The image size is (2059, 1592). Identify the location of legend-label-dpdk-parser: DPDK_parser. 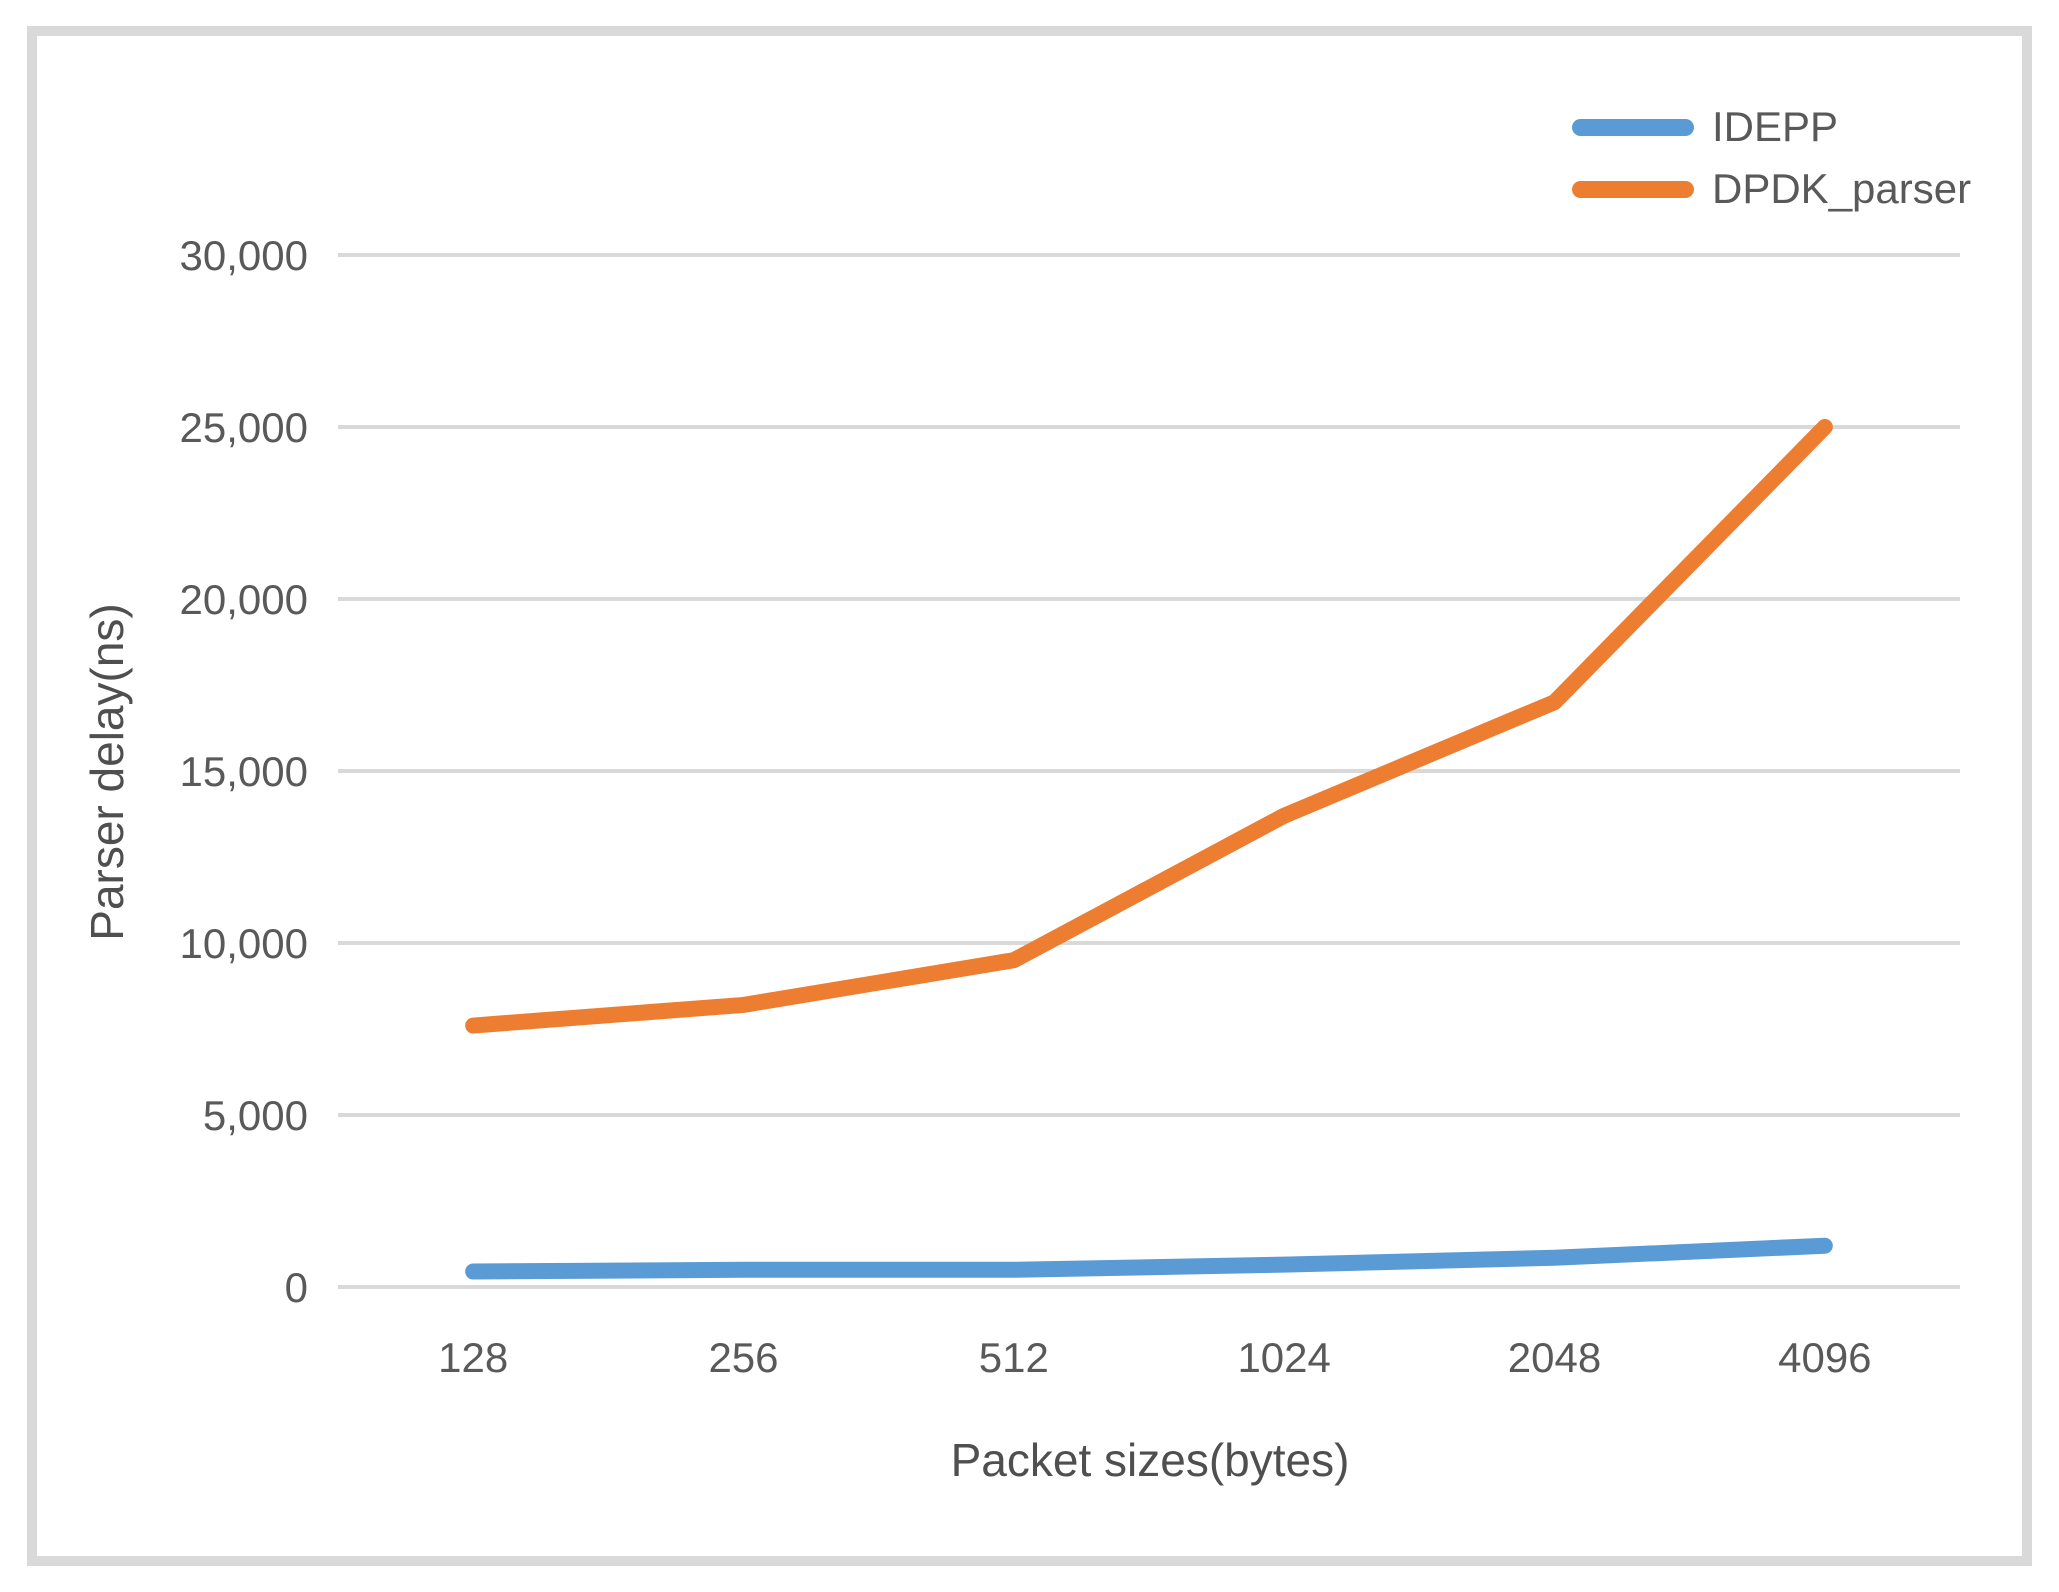
(1842, 188).